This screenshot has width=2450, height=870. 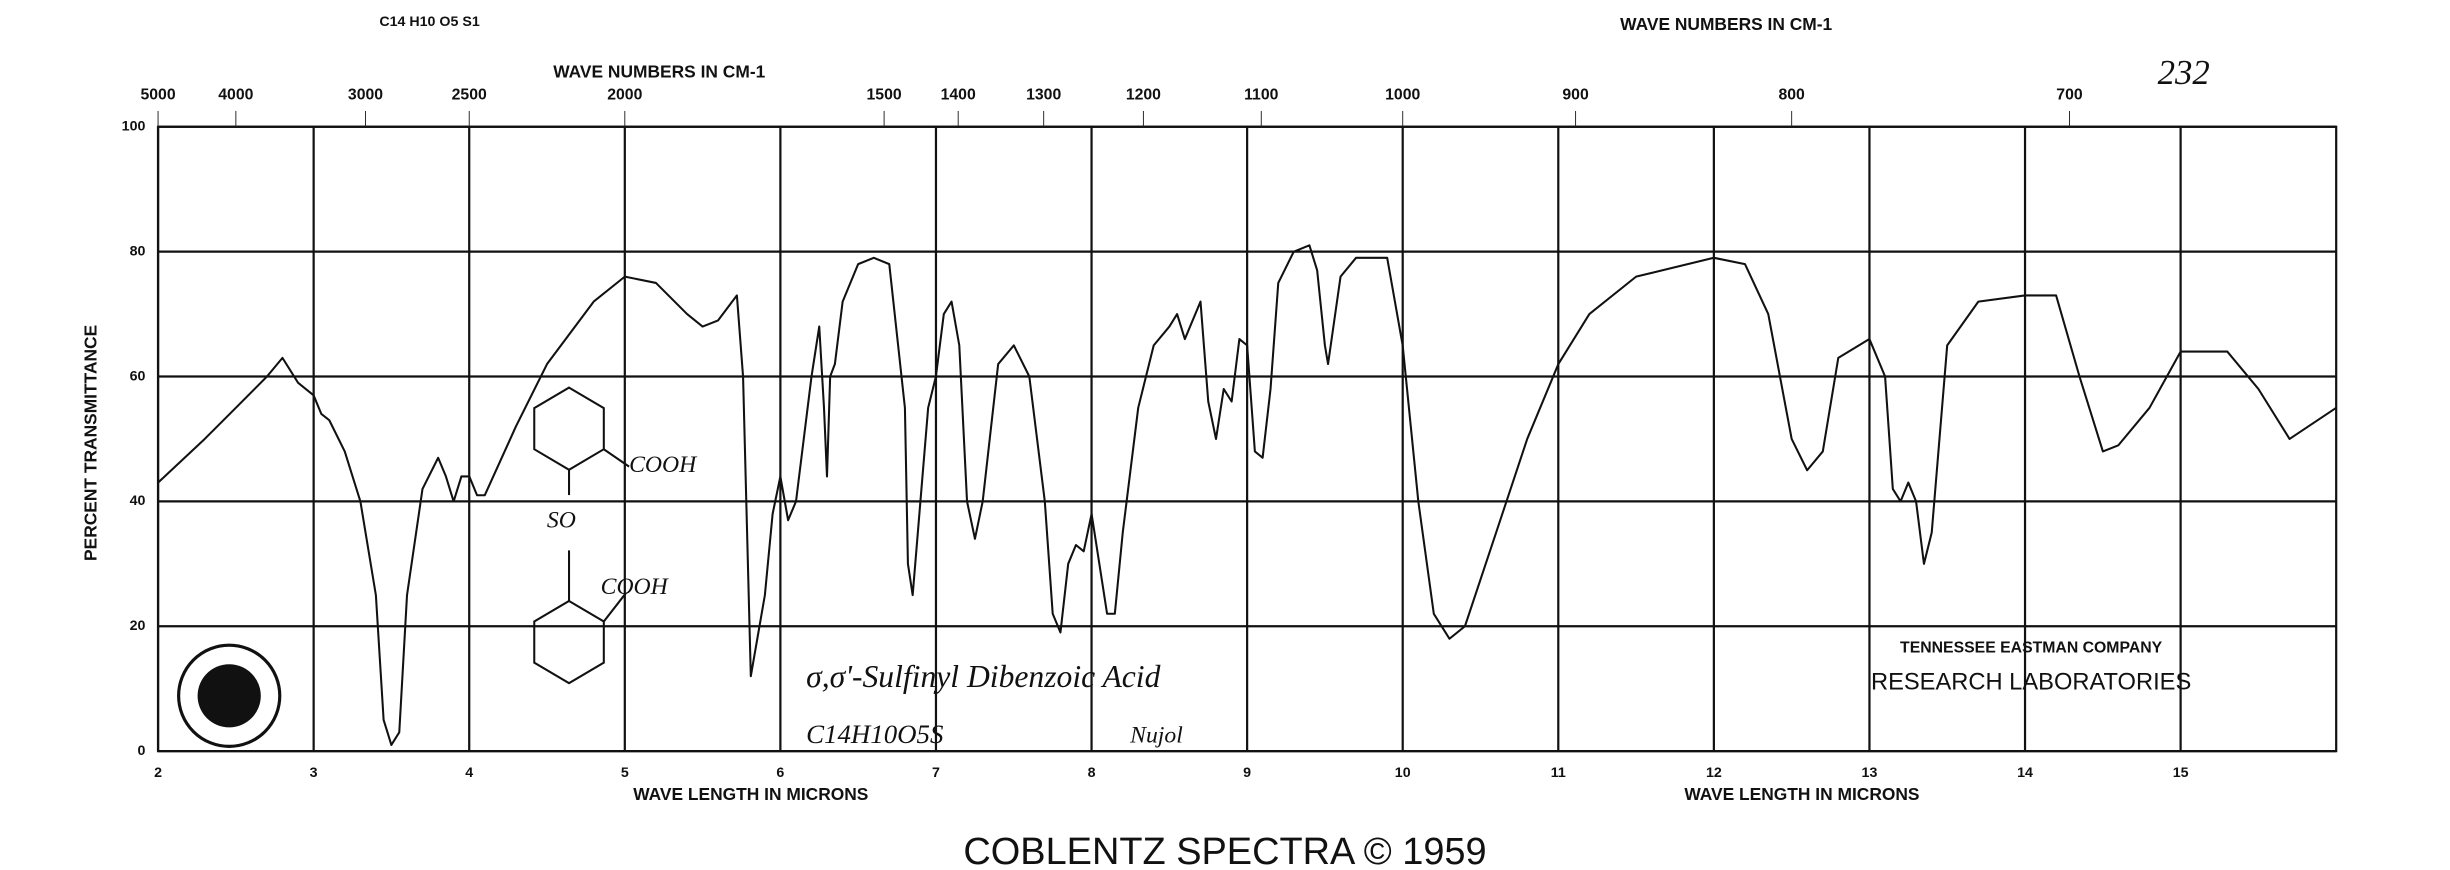 What do you see at coordinates (141, 751) in the screenshot?
I see `y-tick-label: 0` at bounding box center [141, 751].